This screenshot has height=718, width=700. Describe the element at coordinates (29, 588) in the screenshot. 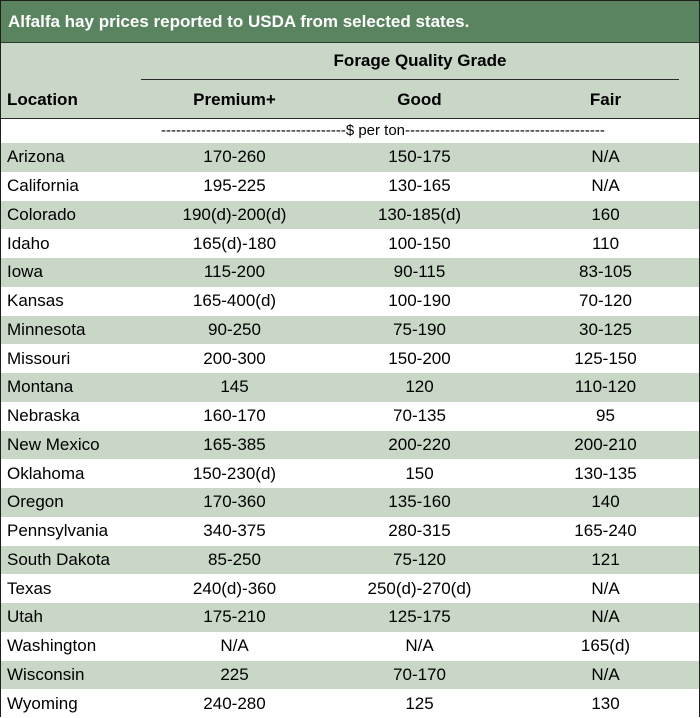

I see `cell-location: Texas` at that location.